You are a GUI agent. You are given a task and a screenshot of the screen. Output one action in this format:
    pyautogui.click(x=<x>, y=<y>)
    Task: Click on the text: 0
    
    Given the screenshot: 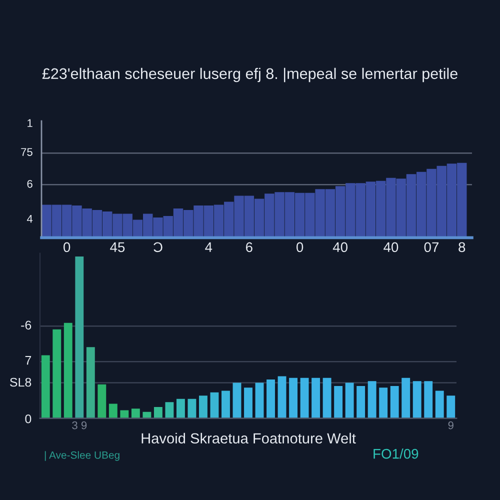 What is the action you would take?
    pyautogui.click(x=28, y=419)
    